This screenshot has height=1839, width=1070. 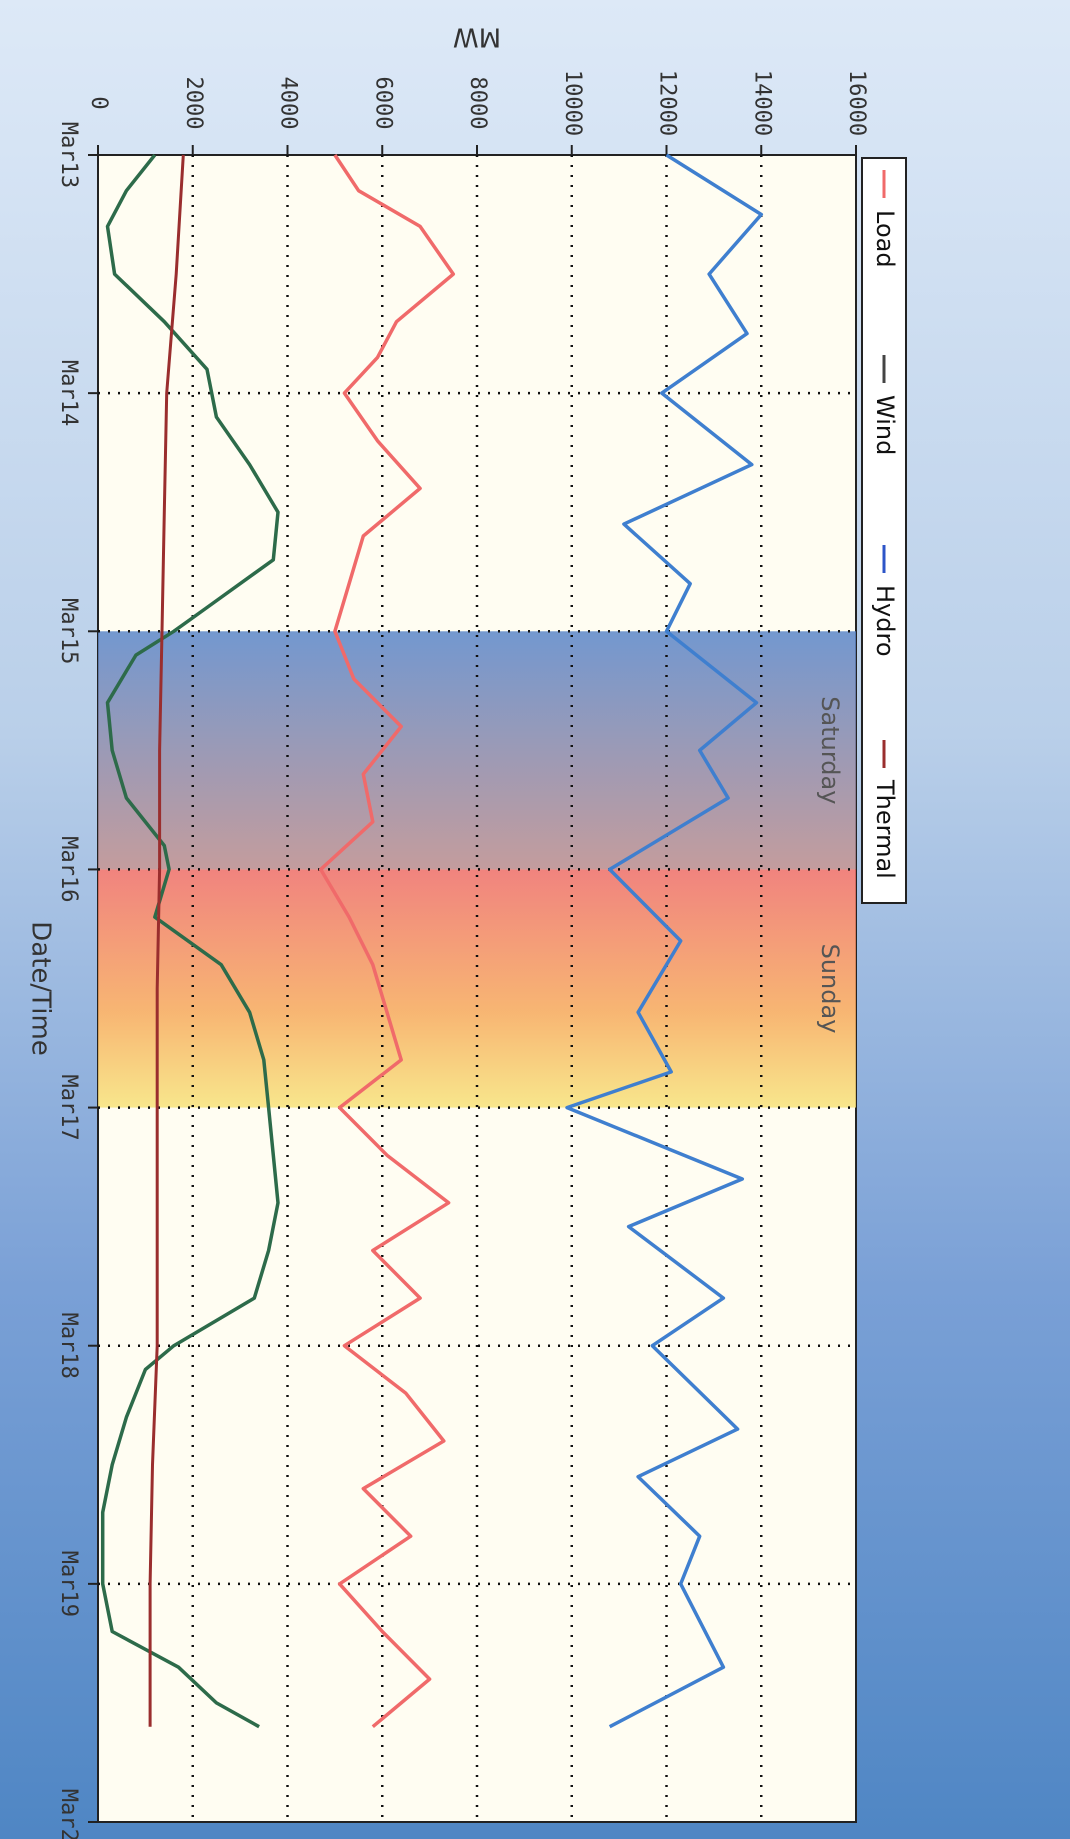 I want to click on legend-box, so click(x=884, y=530).